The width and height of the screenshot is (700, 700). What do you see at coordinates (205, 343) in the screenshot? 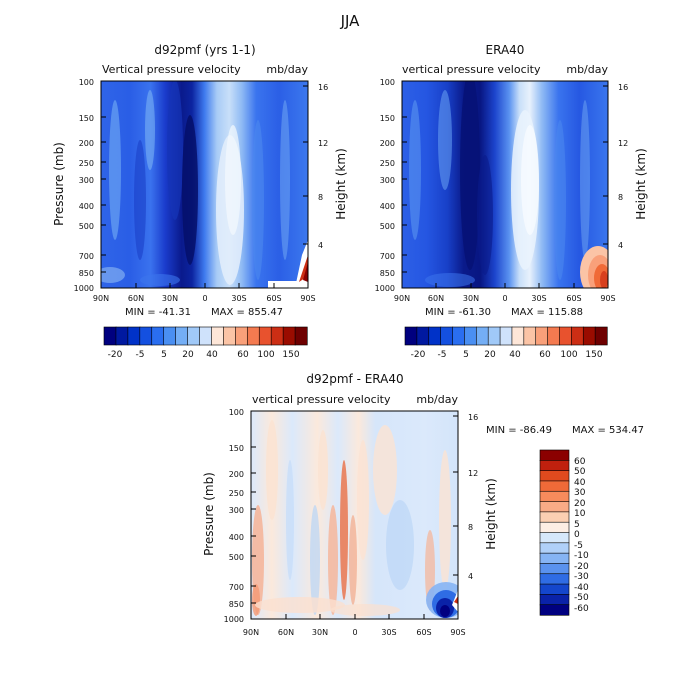
I see `colorbar: -20 -5 5 20 40 60 100 150` at bounding box center [205, 343].